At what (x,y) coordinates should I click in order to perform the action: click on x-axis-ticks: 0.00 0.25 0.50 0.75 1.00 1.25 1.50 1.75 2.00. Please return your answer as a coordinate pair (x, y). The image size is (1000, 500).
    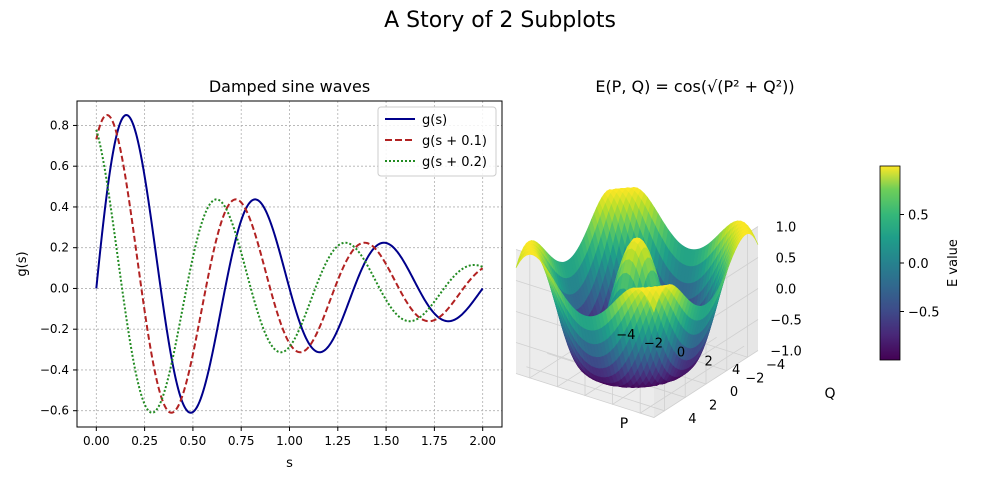
    Looking at the image, I should click on (289, 437).